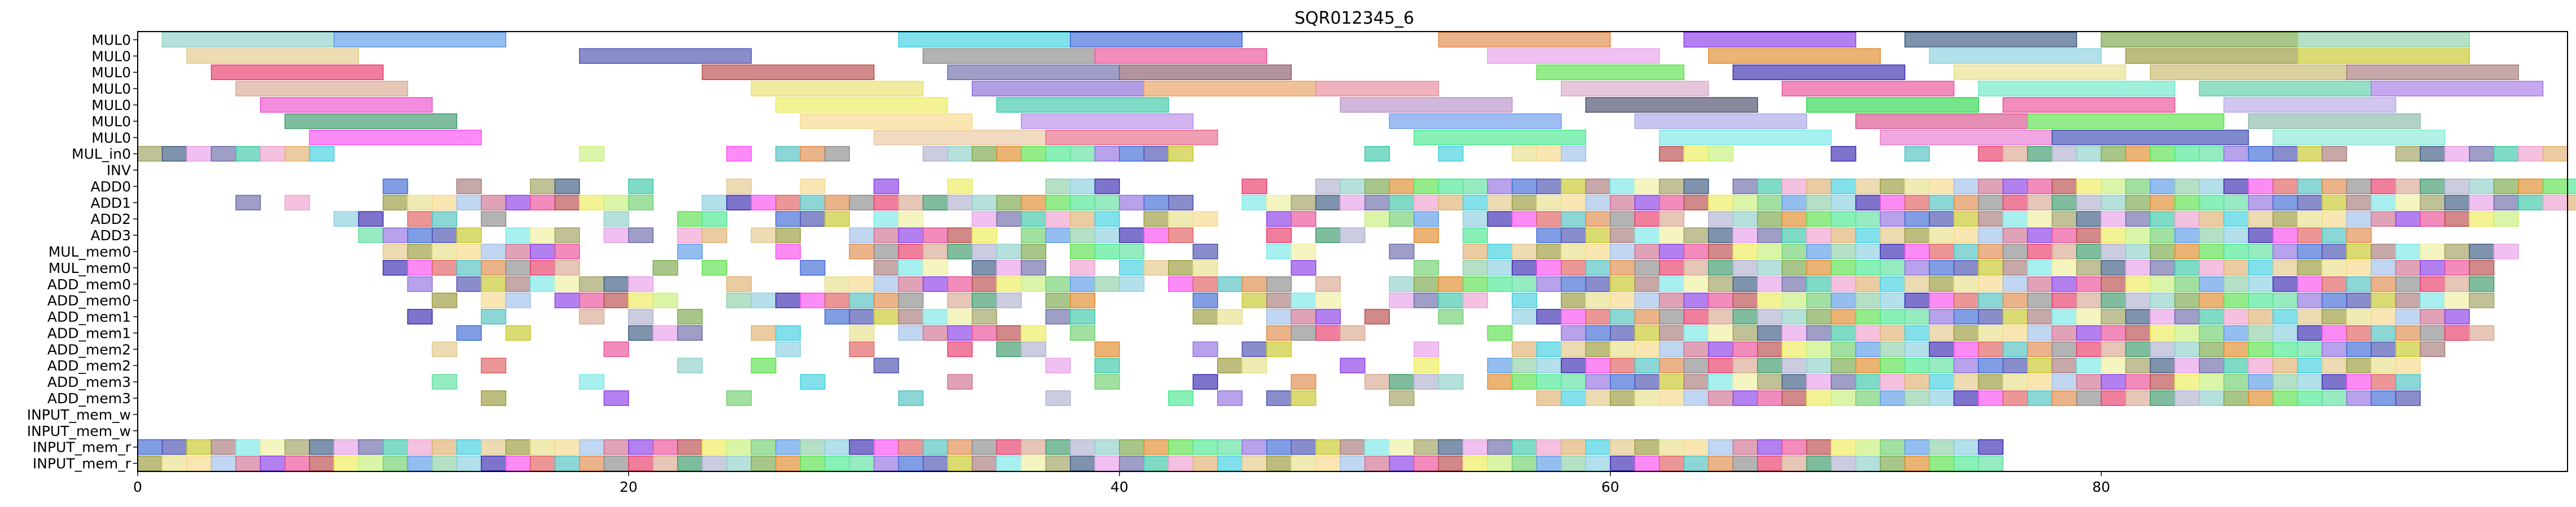 Image resolution: width=2576 pixels, height=507 pixels. Describe the element at coordinates (101, 154) in the screenshot. I see `y-tick-label: MUL_in0` at that location.